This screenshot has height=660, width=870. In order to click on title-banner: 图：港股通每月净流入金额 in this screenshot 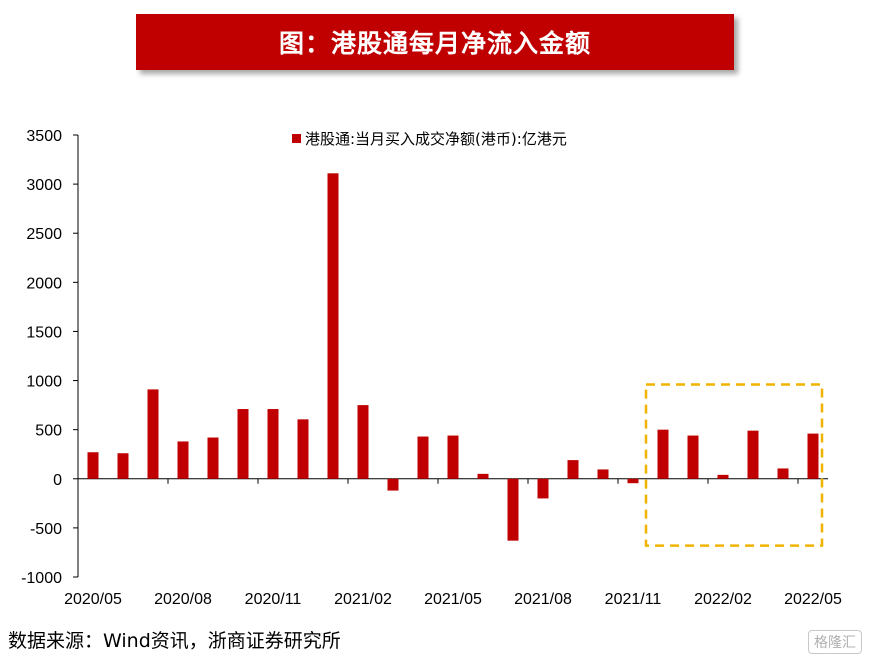, I will do `click(435, 42)`.